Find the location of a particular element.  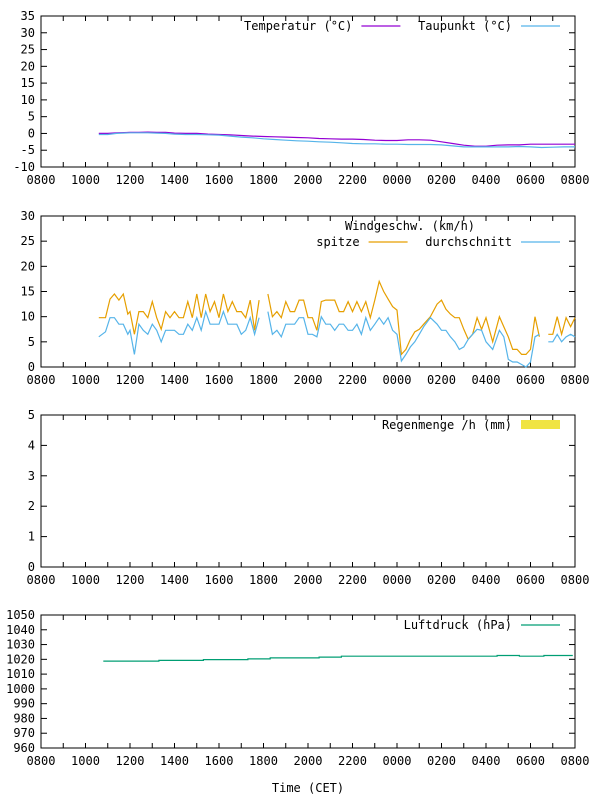

y-tick-label: 1 is located at coordinates (31, 537).